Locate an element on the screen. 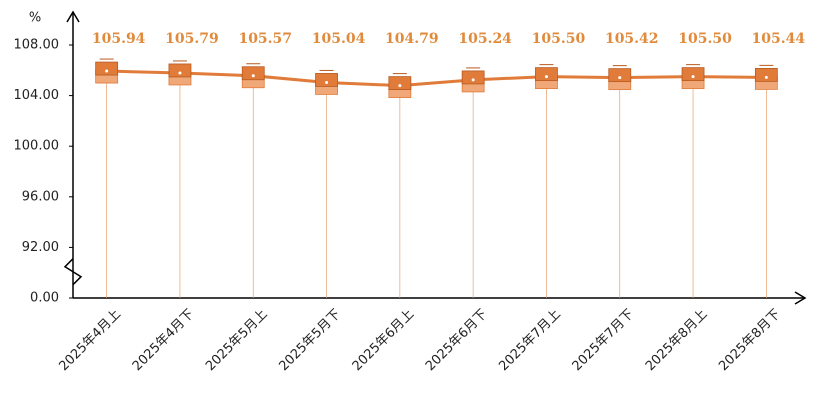  y-tick-label: 104.00 is located at coordinates (37, 95).